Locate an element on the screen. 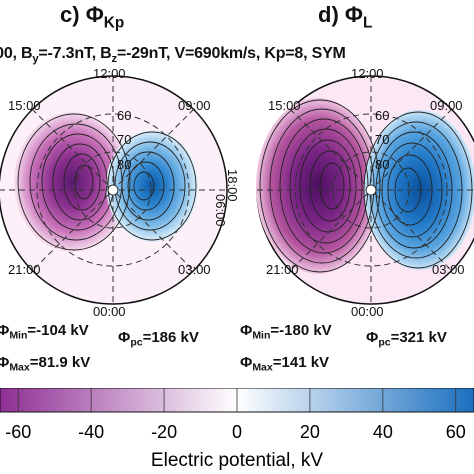  panel-c-positive-cell is located at coordinates (152, 186).